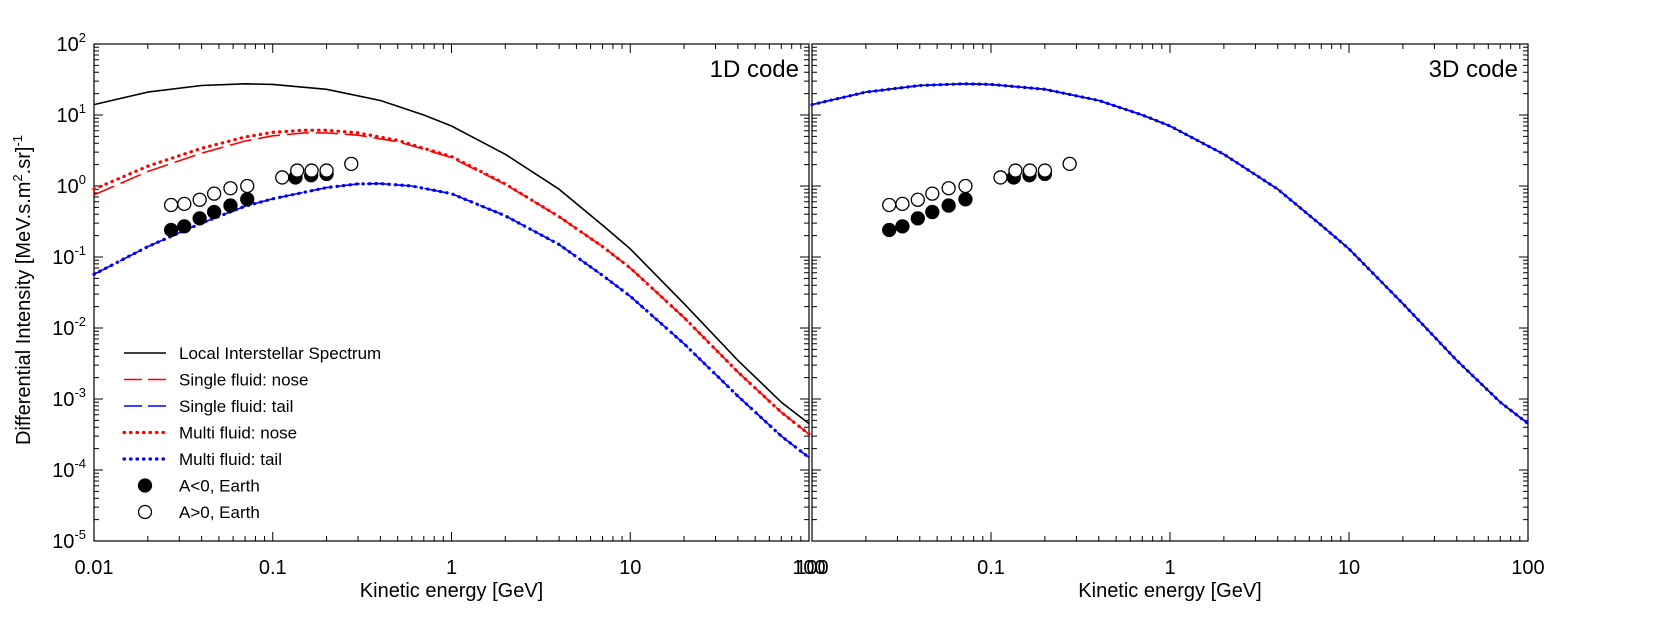 Image resolution: width=1661 pixels, height=642 pixels. I want to click on legend-label-single-fluid-nose: Single fluid: nose, so click(243, 380).